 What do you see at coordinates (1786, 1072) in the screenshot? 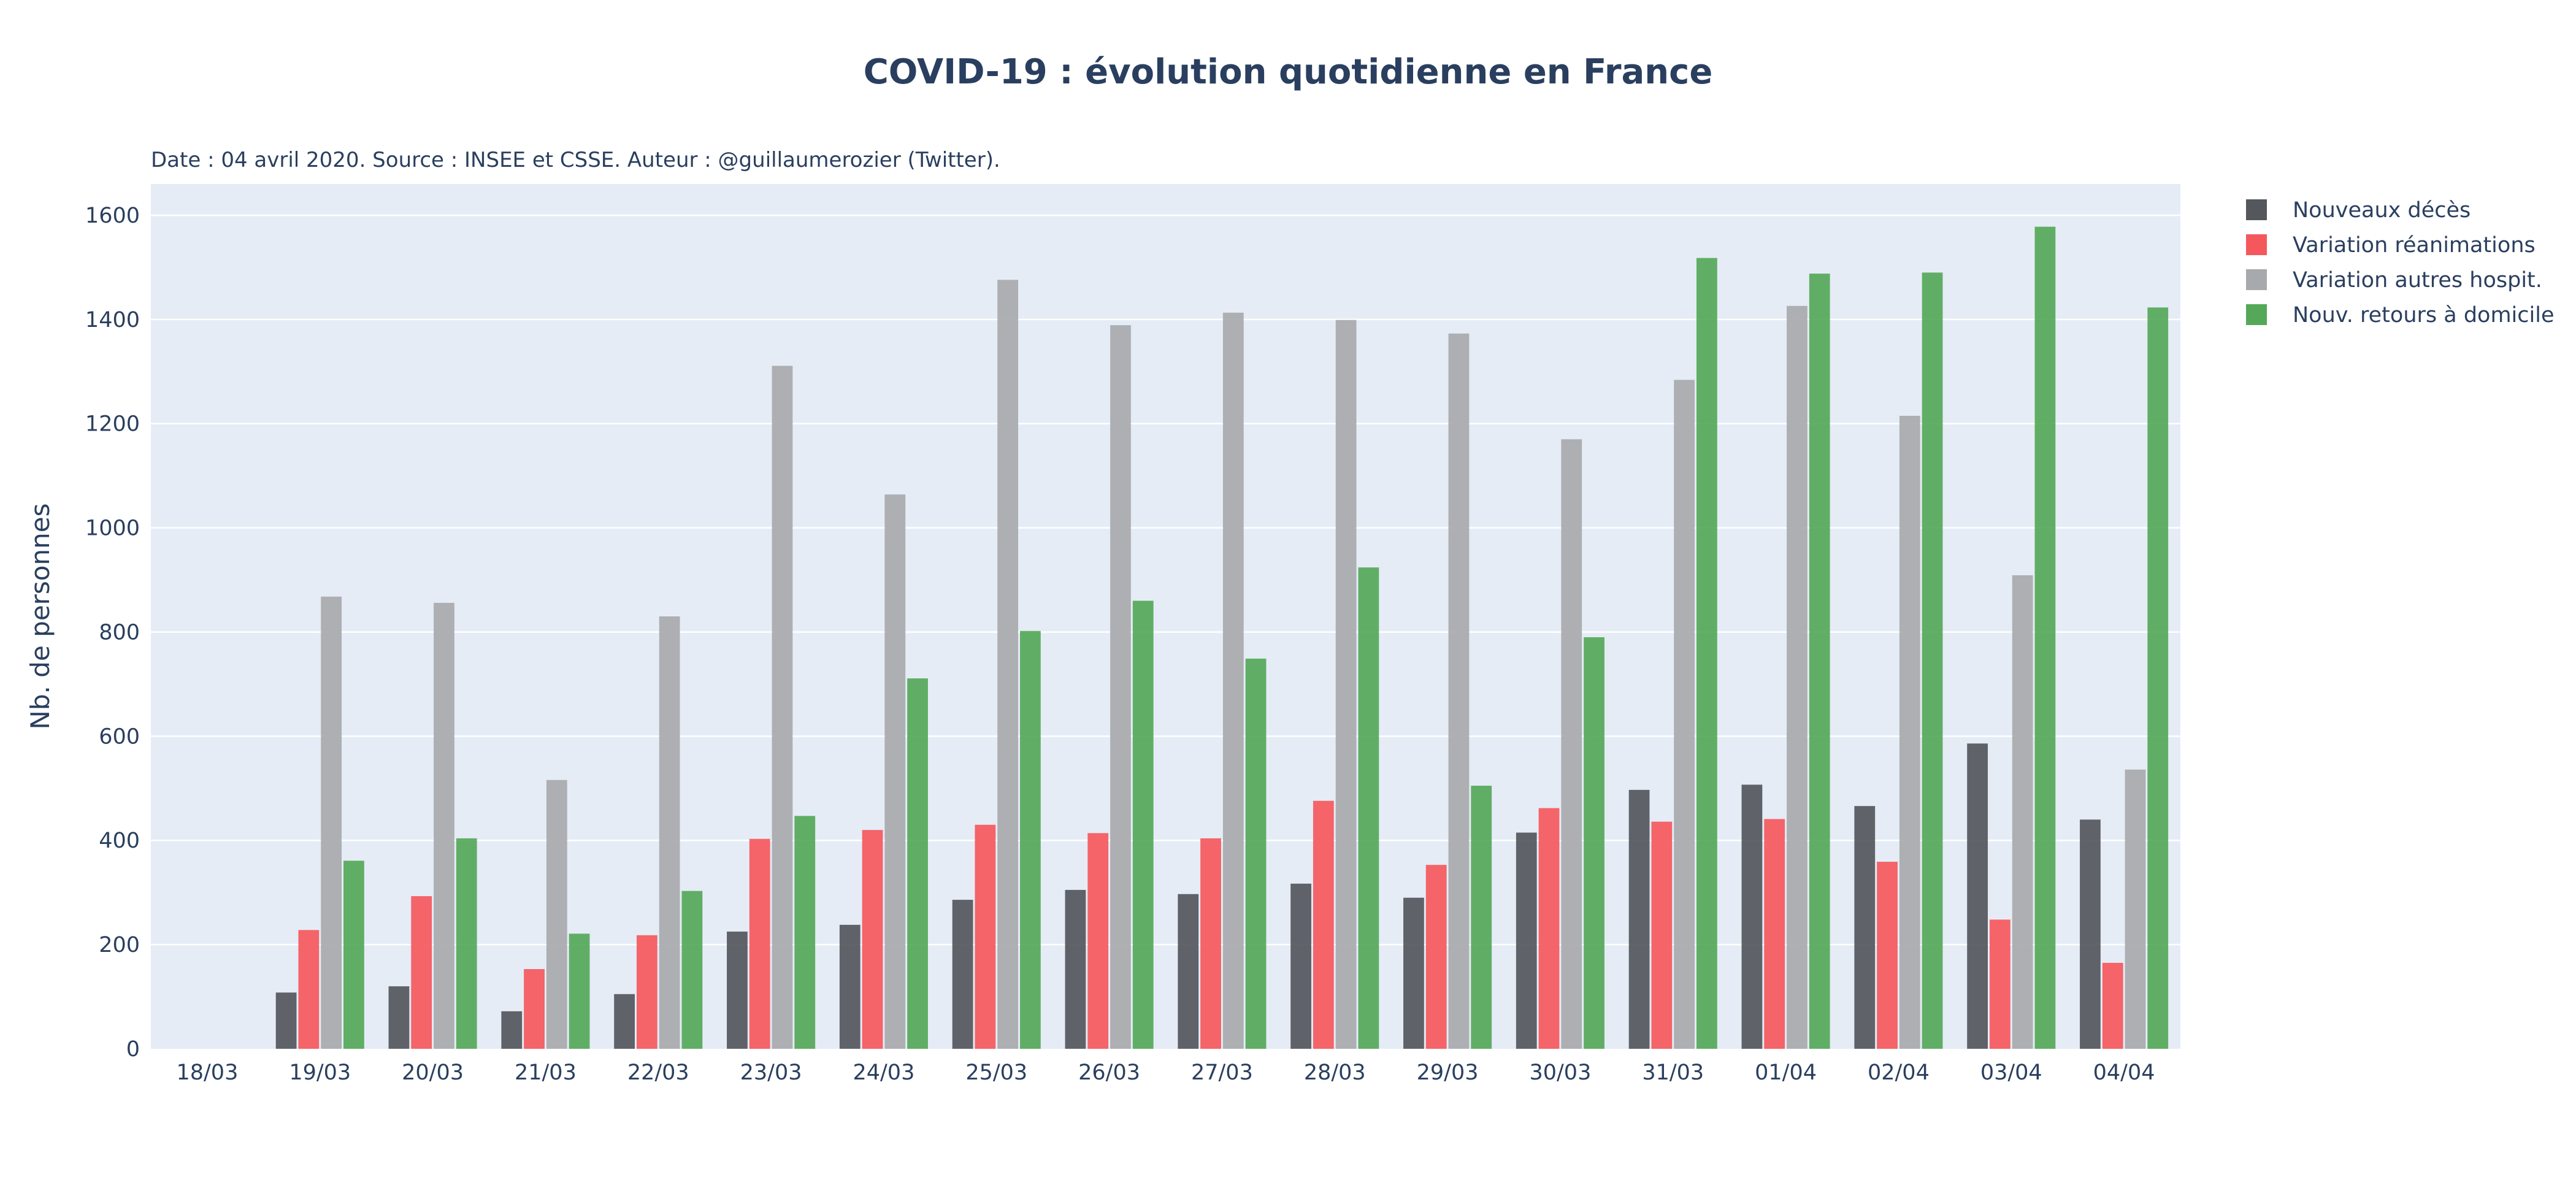
I see `x-tick-label: 01/04` at bounding box center [1786, 1072].